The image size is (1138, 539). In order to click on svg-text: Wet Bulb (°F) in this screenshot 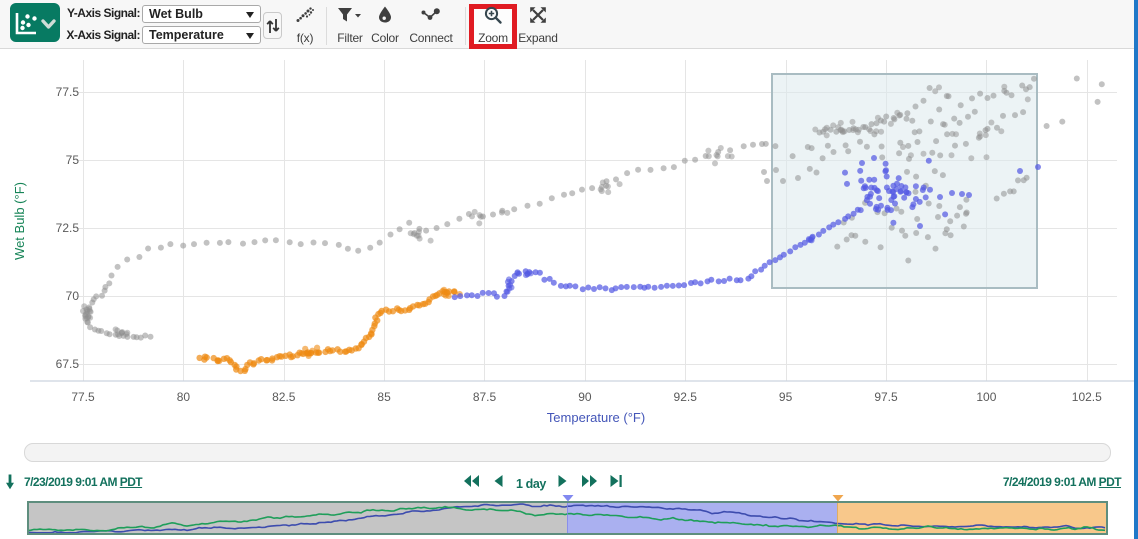, I will do `click(19, 221)`.